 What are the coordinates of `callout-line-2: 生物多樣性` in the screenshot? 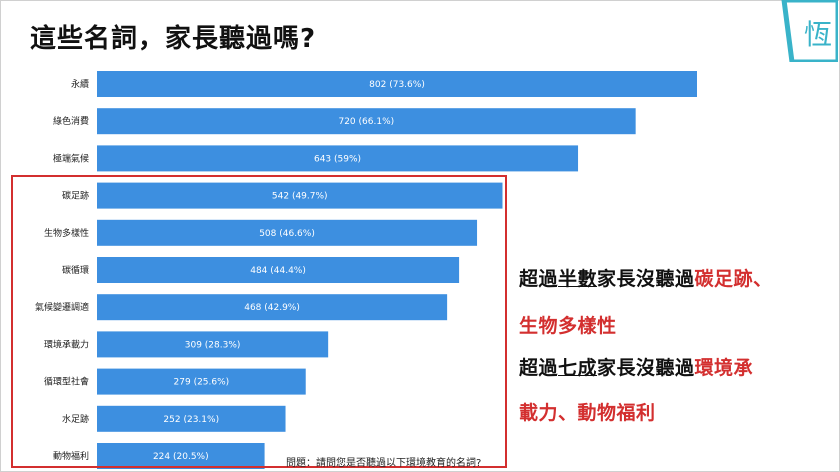 It's located at (568, 324).